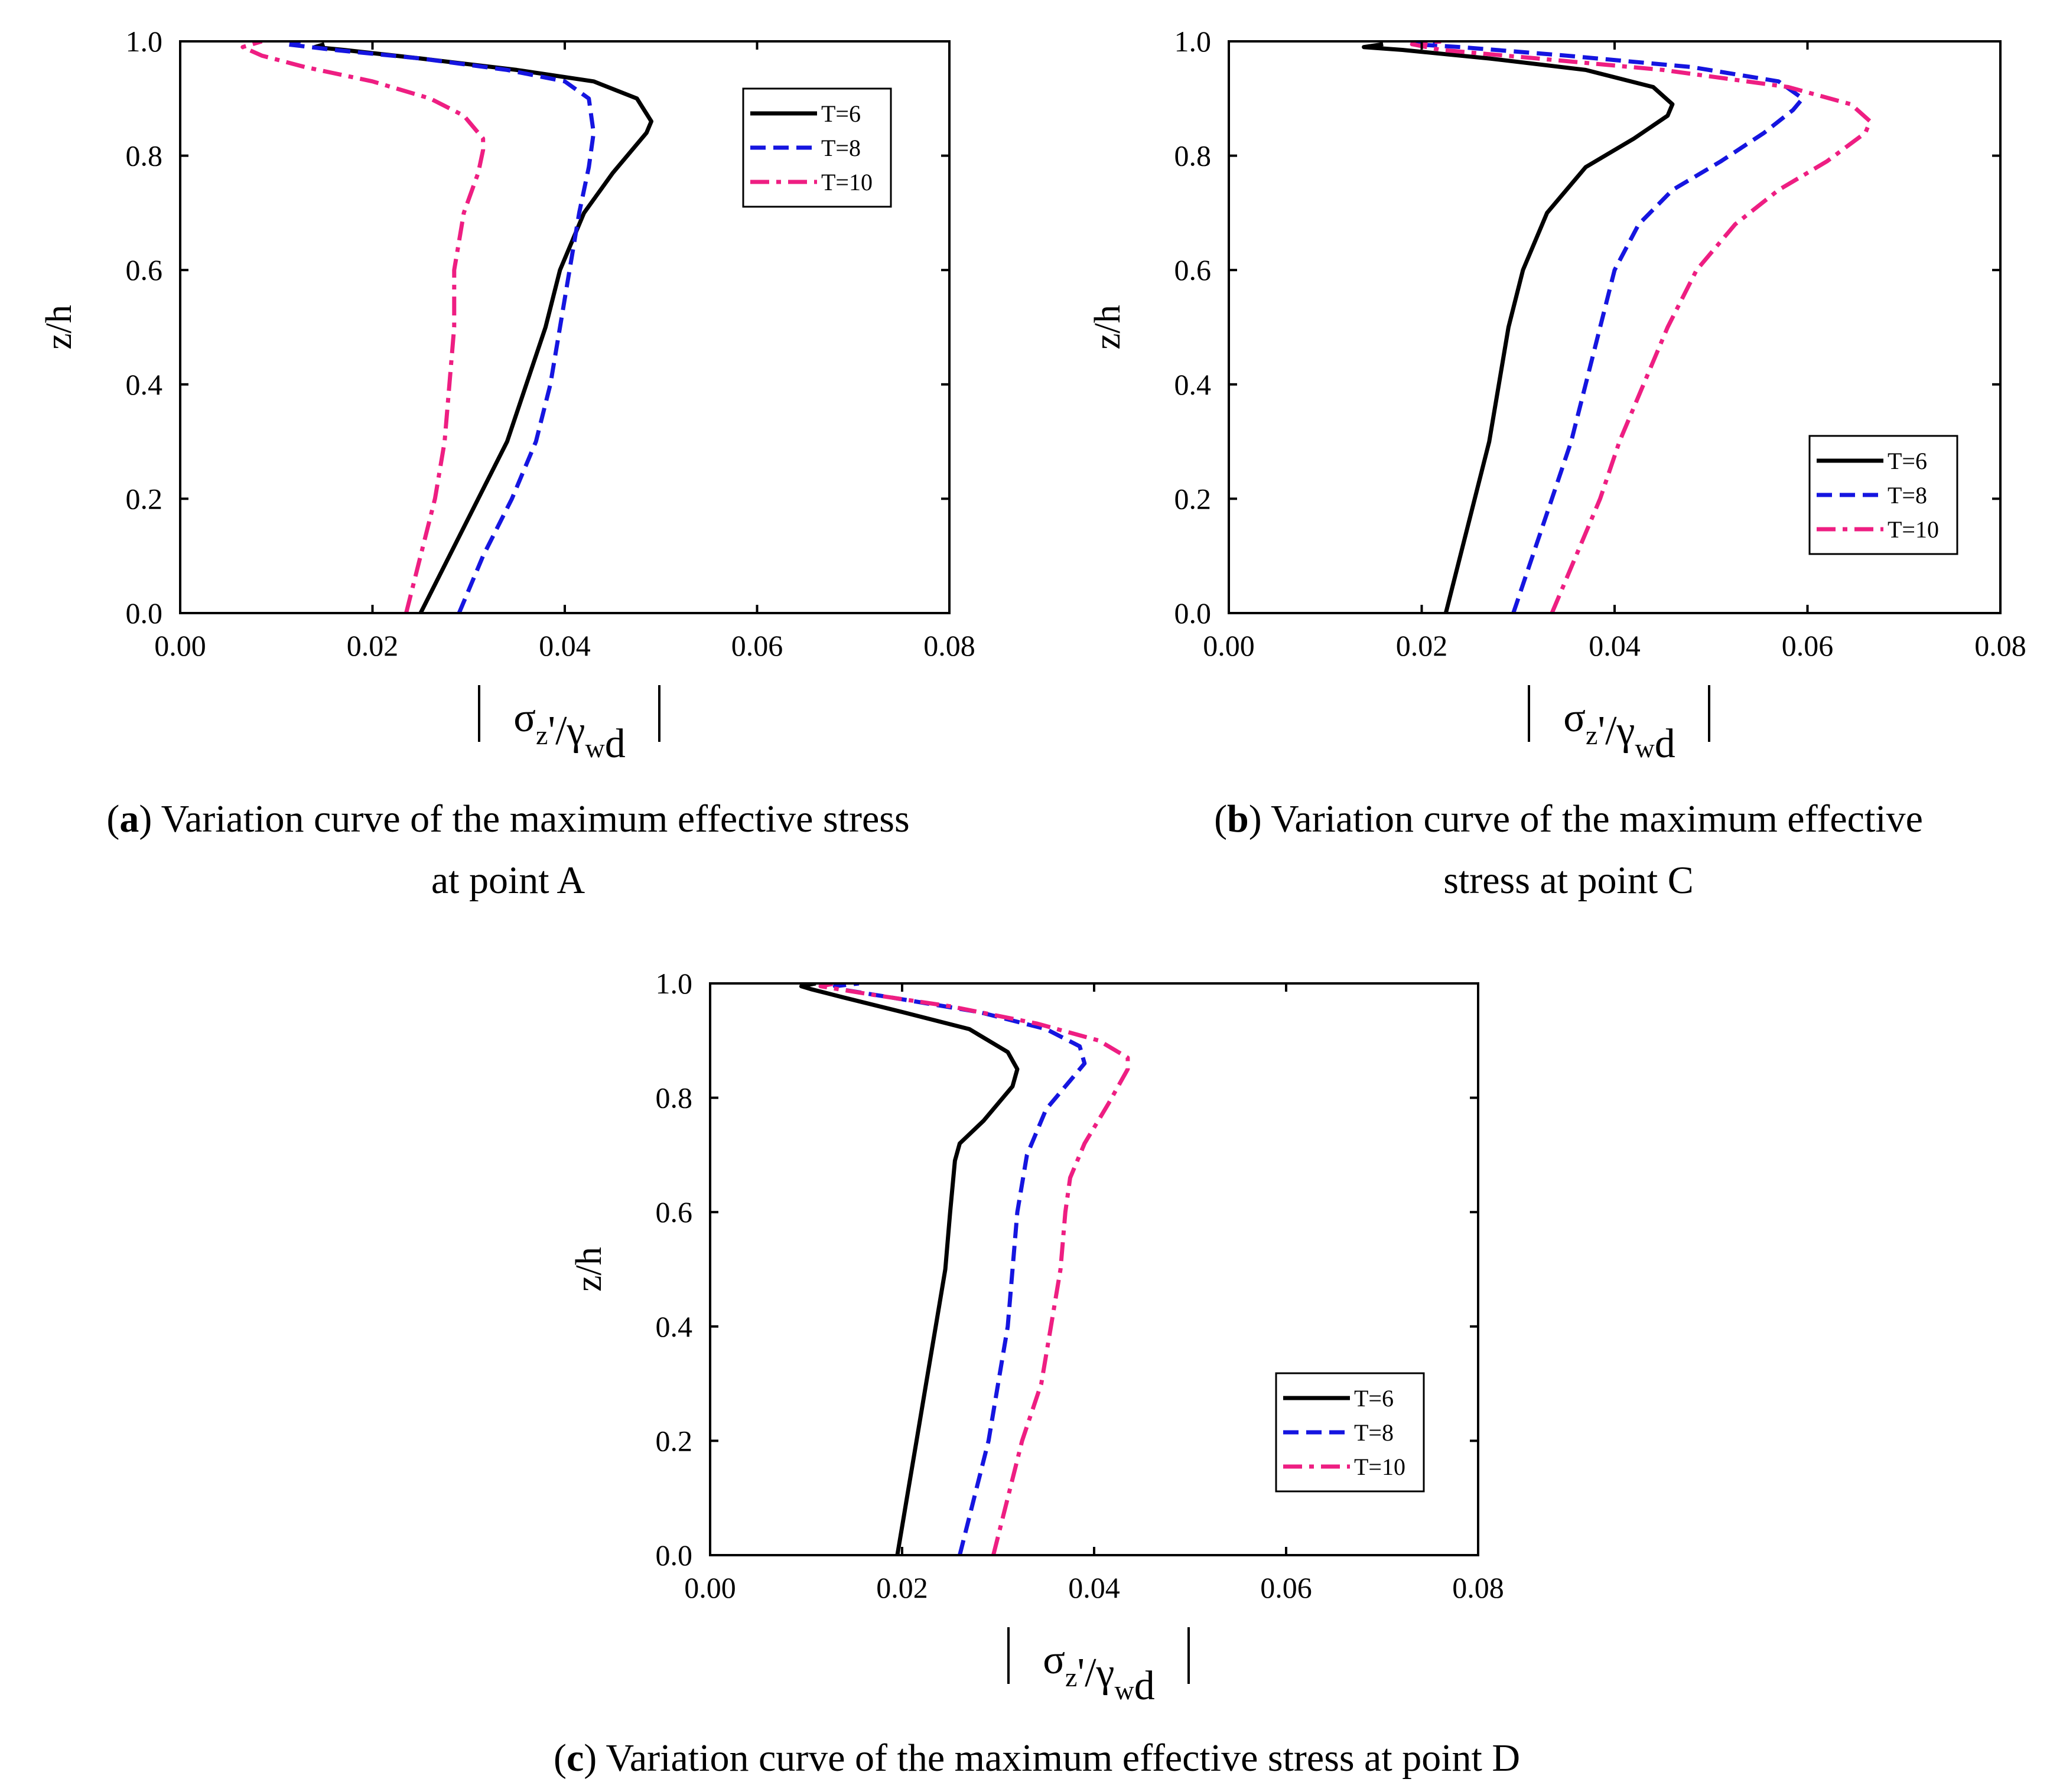  Describe the element at coordinates (575, 1758) in the screenshot. I see `caption-c-letter: c` at that location.